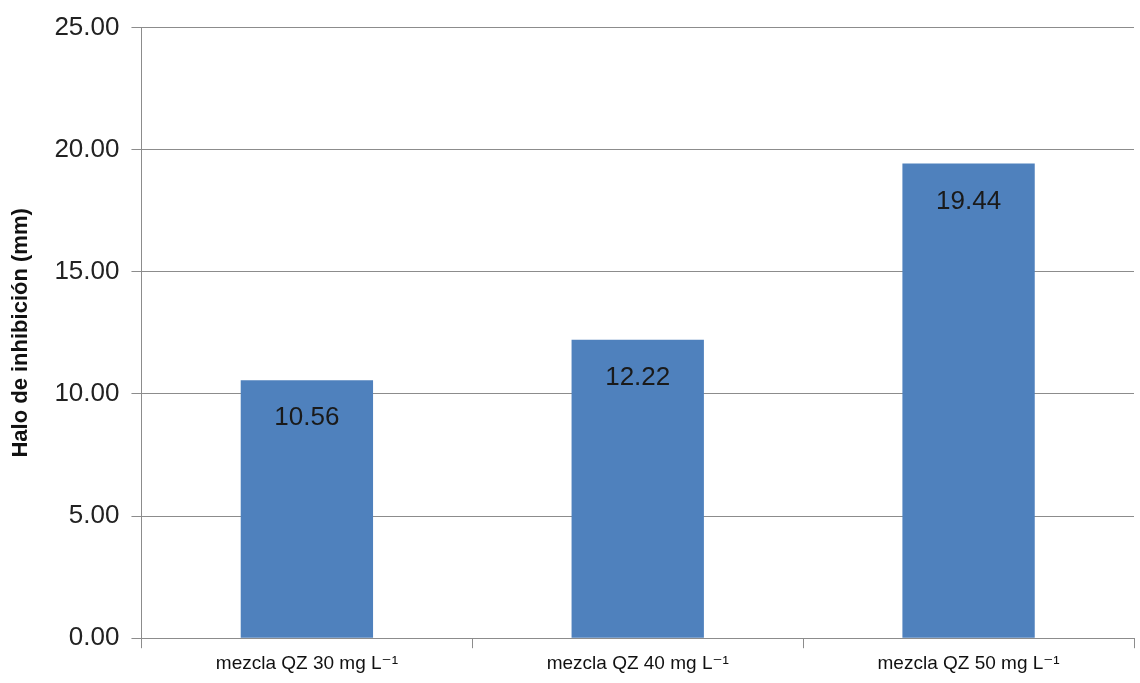  What do you see at coordinates (87, 270) in the screenshot?
I see `y-tick-label: 15.00` at bounding box center [87, 270].